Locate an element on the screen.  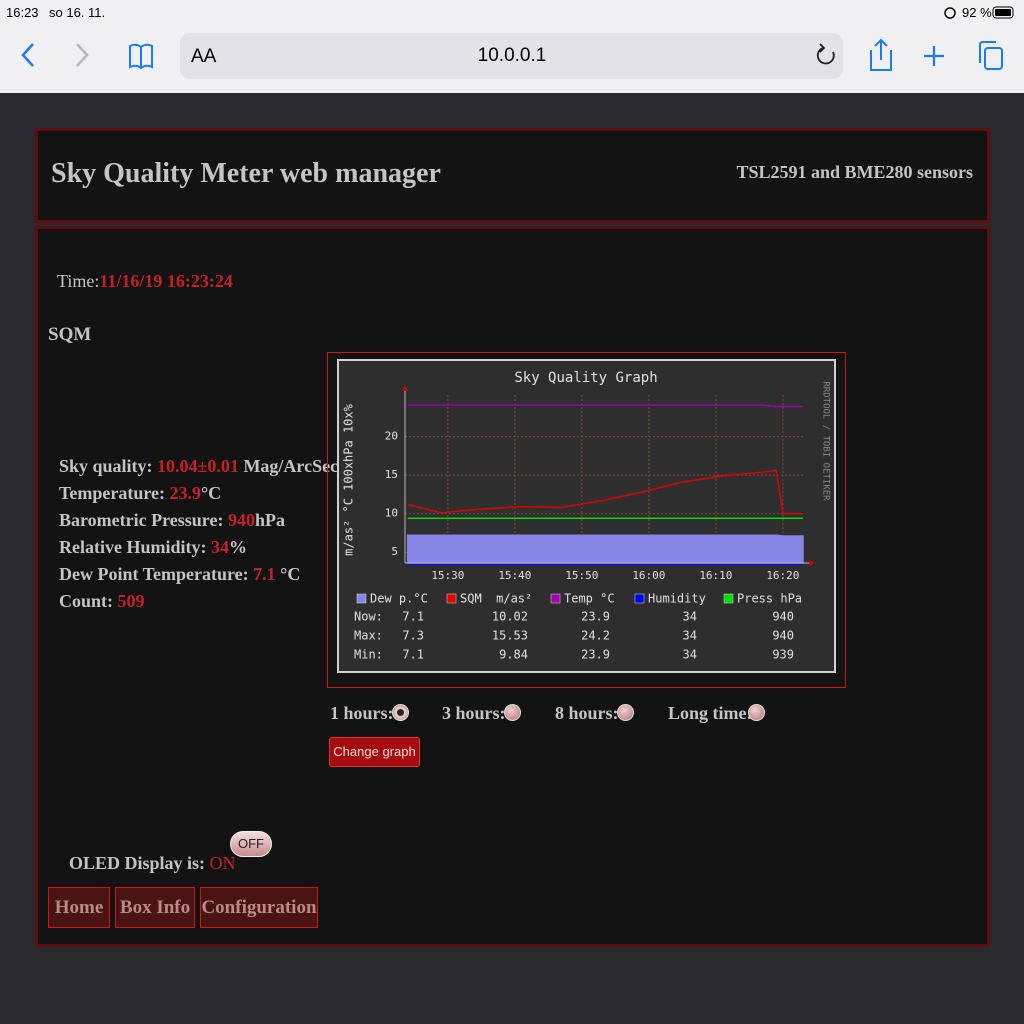
reading-value: 940 is located at coordinates (241, 520).